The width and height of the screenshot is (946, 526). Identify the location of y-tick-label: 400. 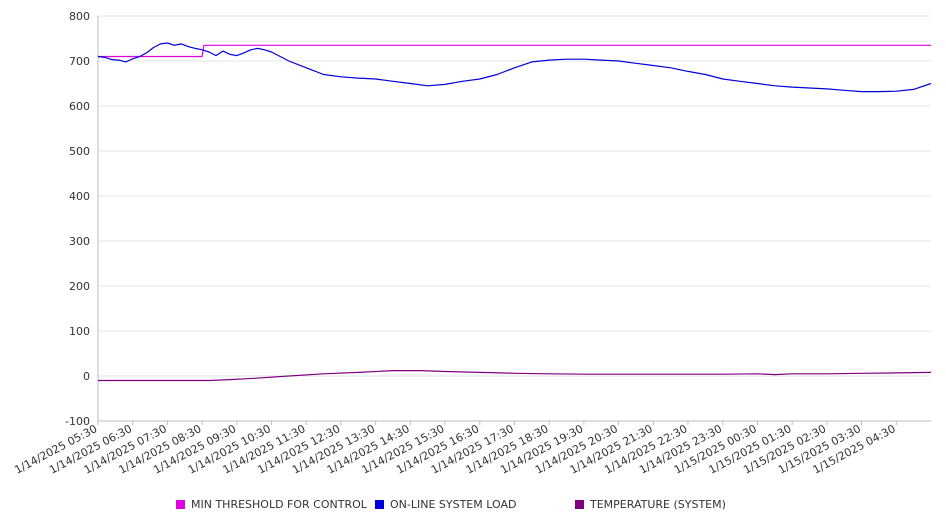
(79, 196).